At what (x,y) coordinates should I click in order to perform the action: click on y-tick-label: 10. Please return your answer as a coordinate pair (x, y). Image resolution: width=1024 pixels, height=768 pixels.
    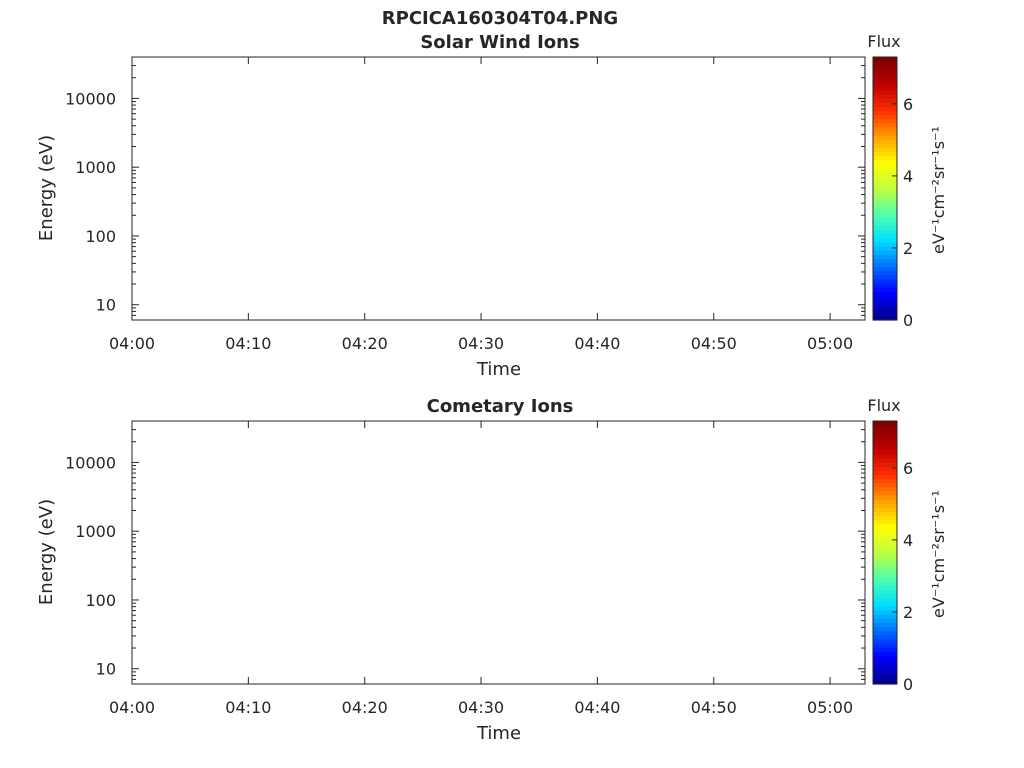
    Looking at the image, I should click on (106, 305).